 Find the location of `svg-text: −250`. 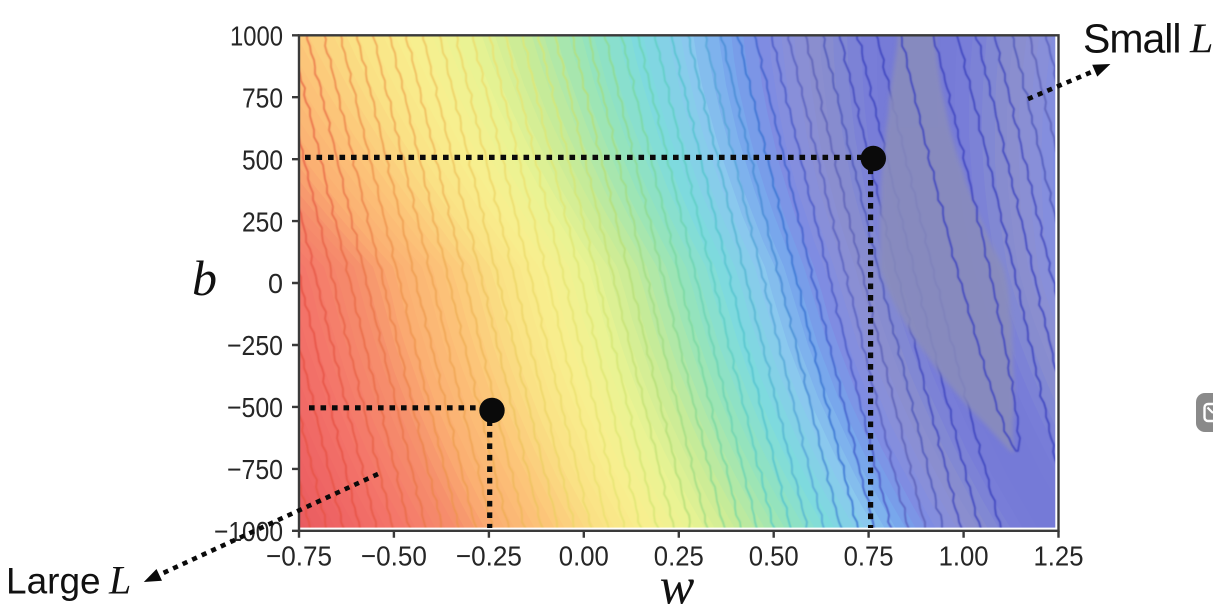

svg-text: −250 is located at coordinates (255, 345).